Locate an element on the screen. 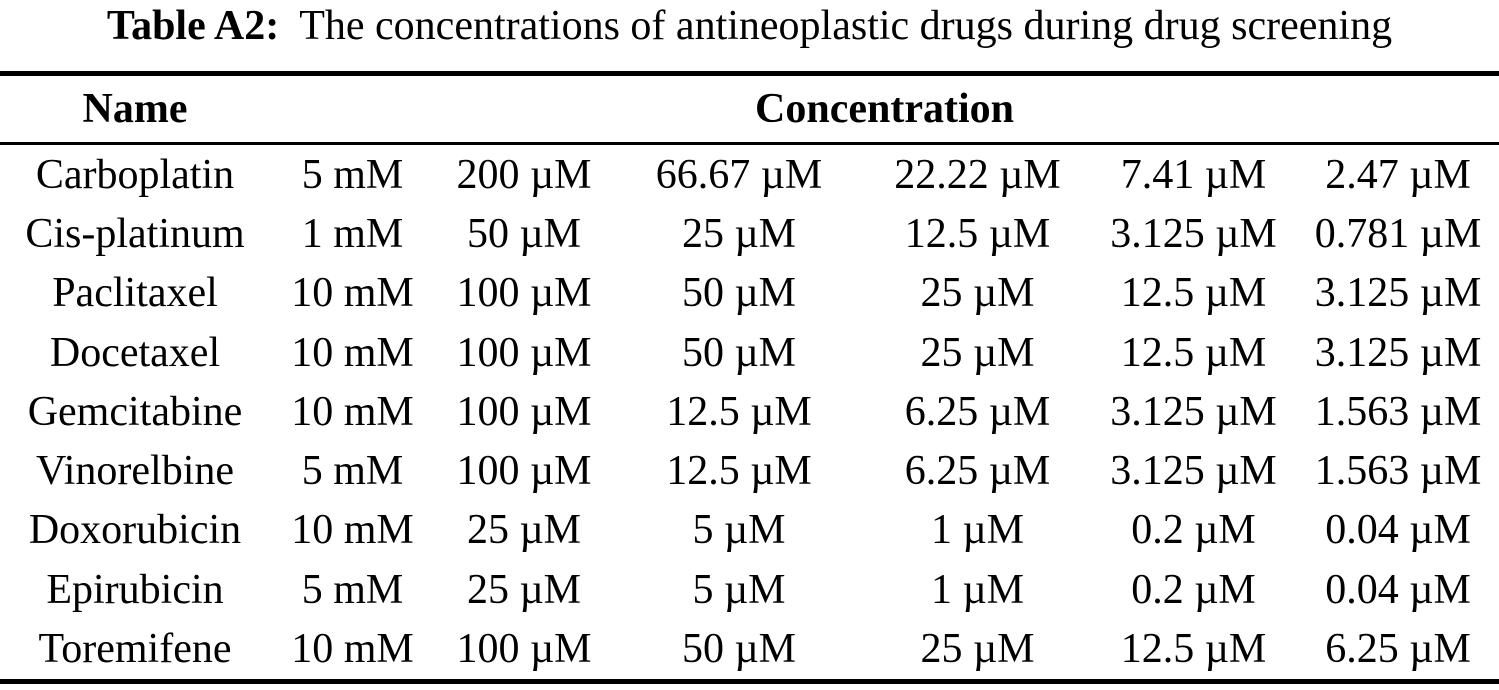 The image size is (1499, 690). concentration-cell: 7.41 µM is located at coordinates (1193, 174).